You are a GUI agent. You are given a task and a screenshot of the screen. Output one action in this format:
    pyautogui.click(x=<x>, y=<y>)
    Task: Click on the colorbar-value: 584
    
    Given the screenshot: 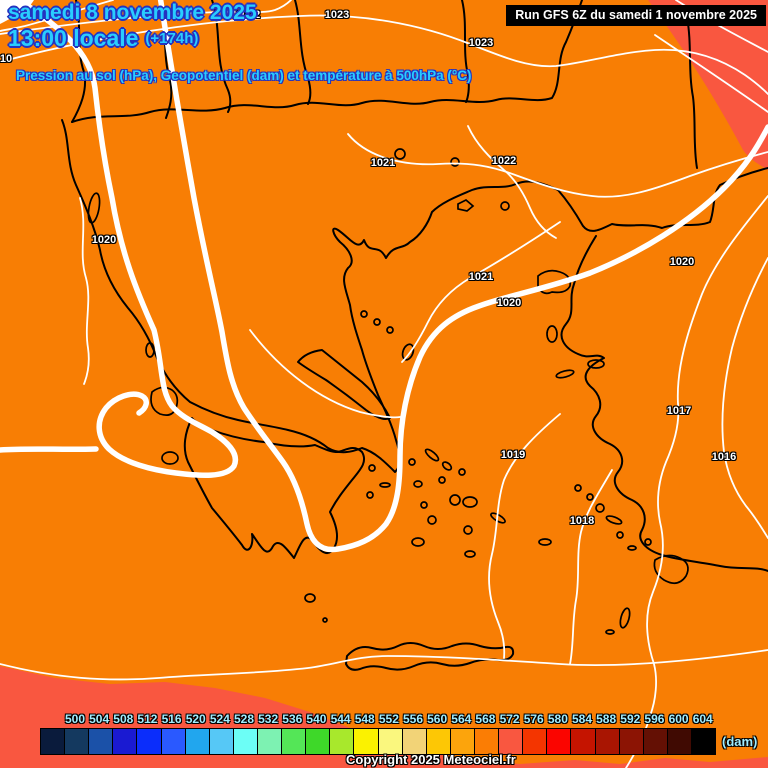 What is the action you would take?
    pyautogui.click(x=582, y=719)
    